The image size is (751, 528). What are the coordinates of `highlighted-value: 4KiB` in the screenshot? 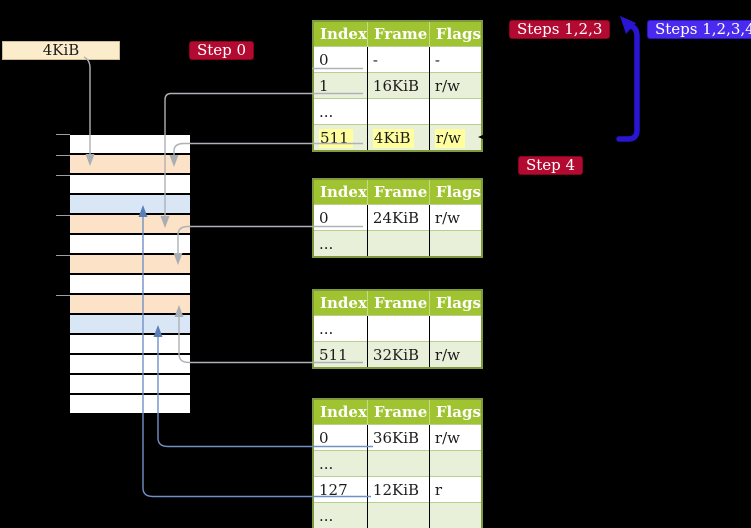 It's located at (393, 138).